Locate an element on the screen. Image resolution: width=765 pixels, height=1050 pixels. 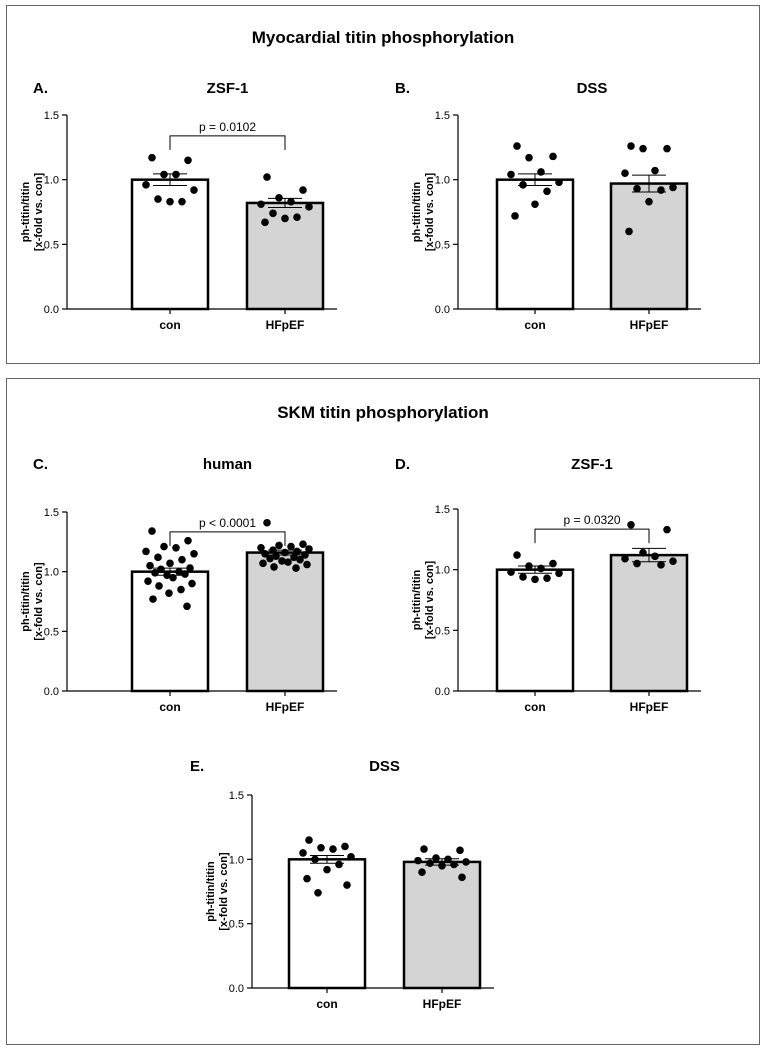
panel-label: E. is located at coordinates (197, 766).